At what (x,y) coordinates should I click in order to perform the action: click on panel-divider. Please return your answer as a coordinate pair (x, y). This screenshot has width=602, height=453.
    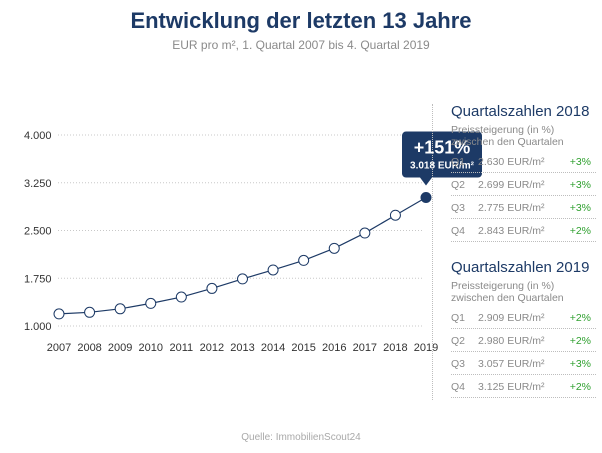
    Looking at the image, I should click on (432, 252).